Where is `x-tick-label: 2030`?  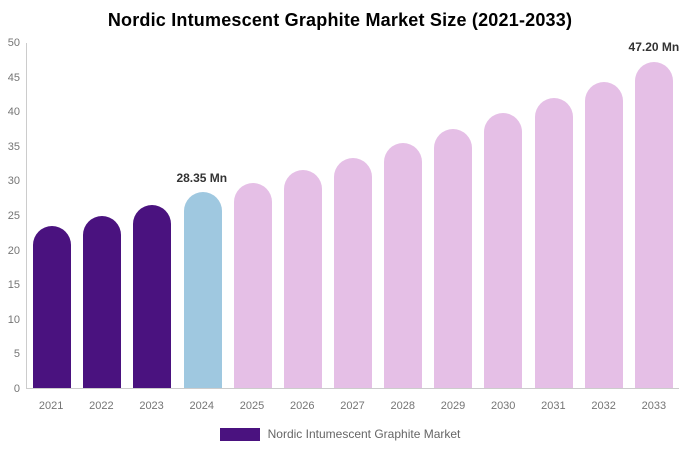
x-tick-label: 2030 is located at coordinates (503, 406).